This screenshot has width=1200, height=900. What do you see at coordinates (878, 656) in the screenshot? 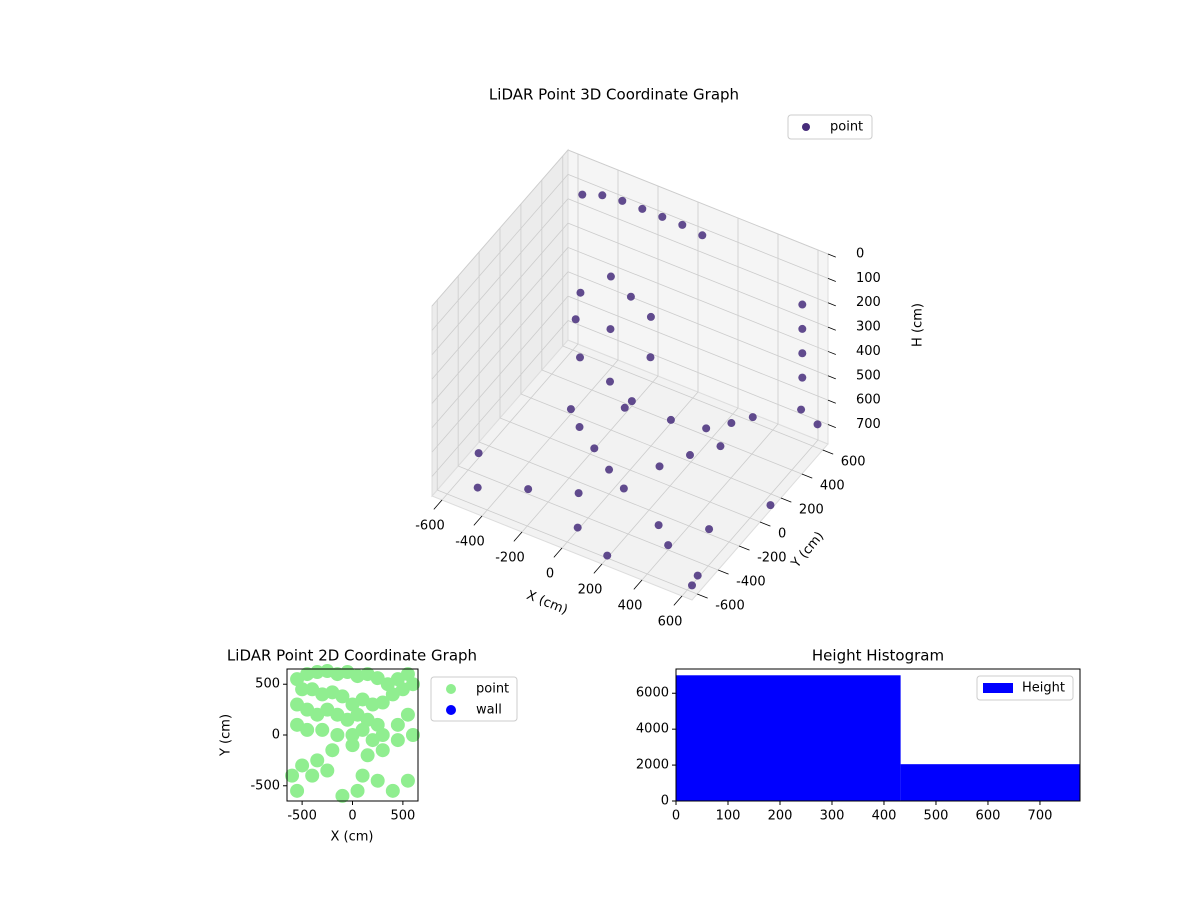
I see `chart-title: Height Histogram` at bounding box center [878, 656].